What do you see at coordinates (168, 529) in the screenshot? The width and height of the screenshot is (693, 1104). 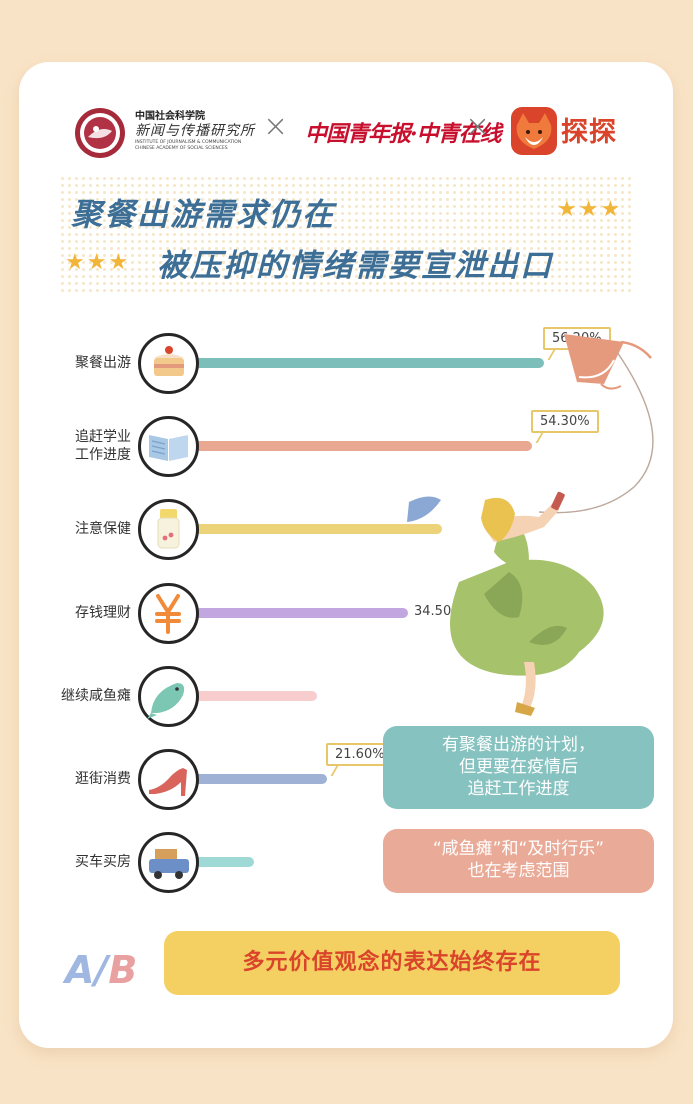 I see `medicine-bottle-icon` at bounding box center [168, 529].